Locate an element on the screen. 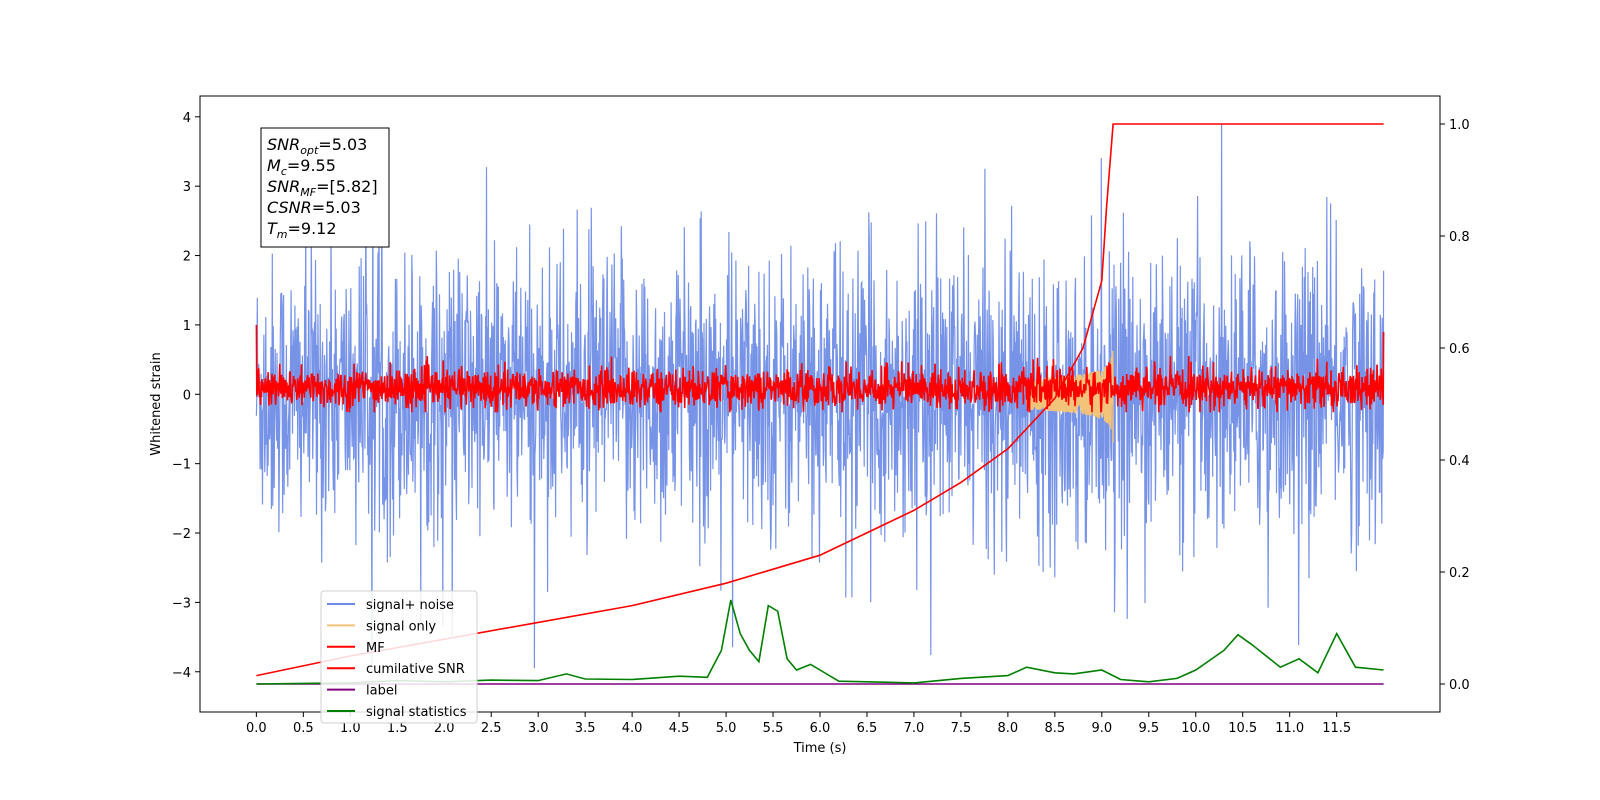  x-tick-label: 6.5 is located at coordinates (867, 728).